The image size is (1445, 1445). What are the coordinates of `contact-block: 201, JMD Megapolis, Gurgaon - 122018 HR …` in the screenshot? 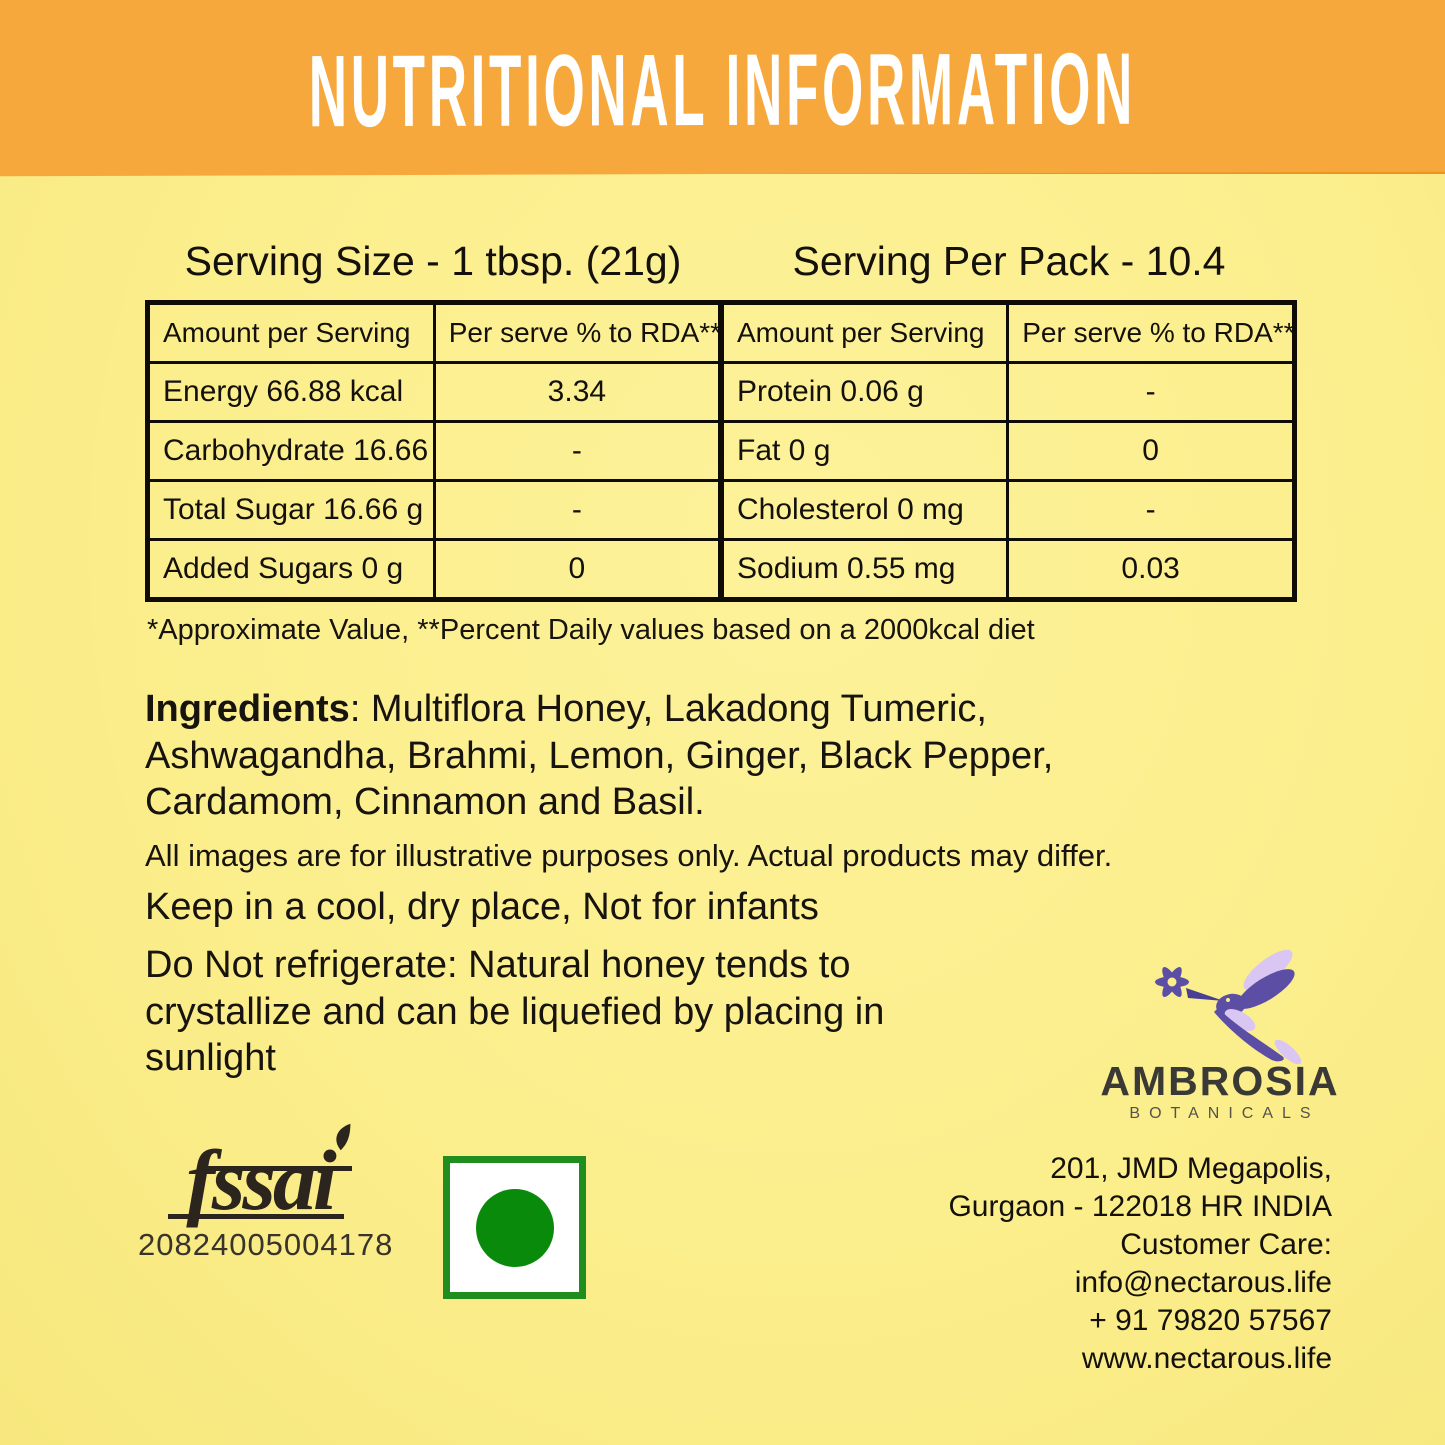 It's located at (1140, 1263).